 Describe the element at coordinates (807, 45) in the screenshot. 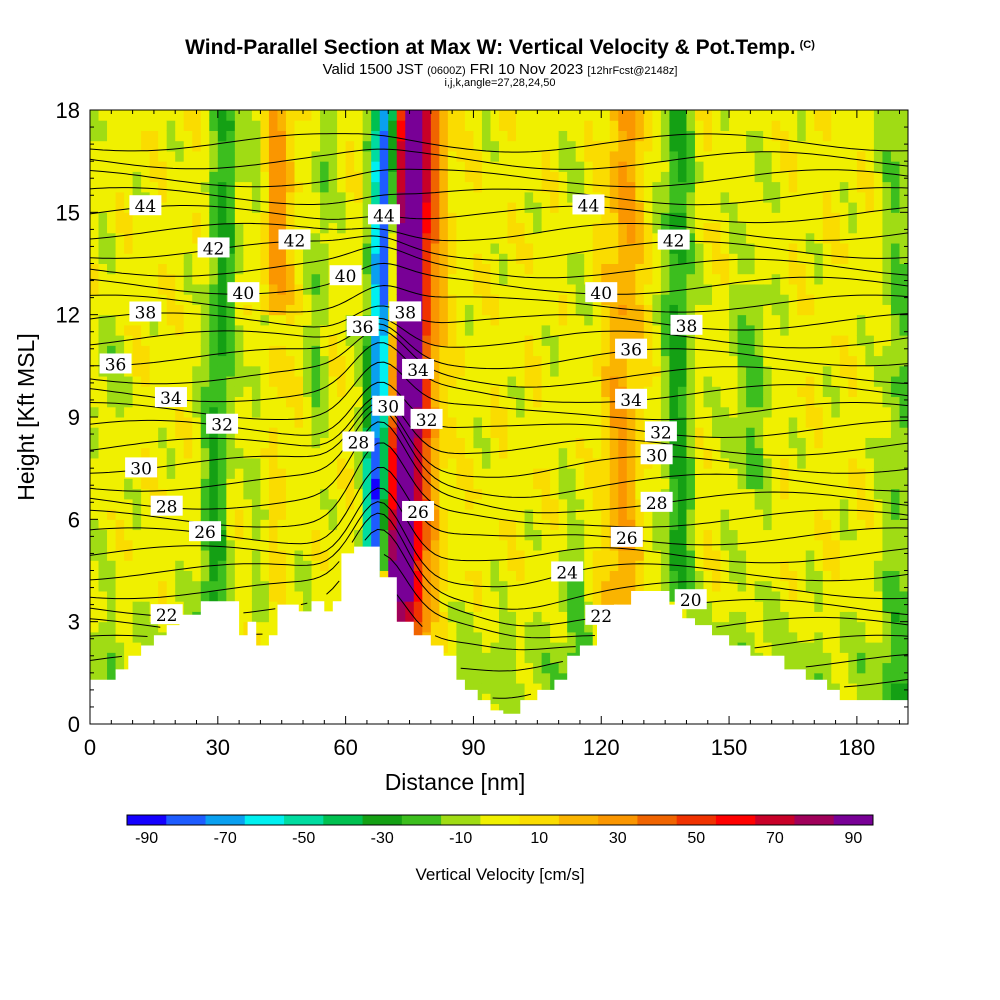

I see `chart-title-unit-tag: (C)` at that location.